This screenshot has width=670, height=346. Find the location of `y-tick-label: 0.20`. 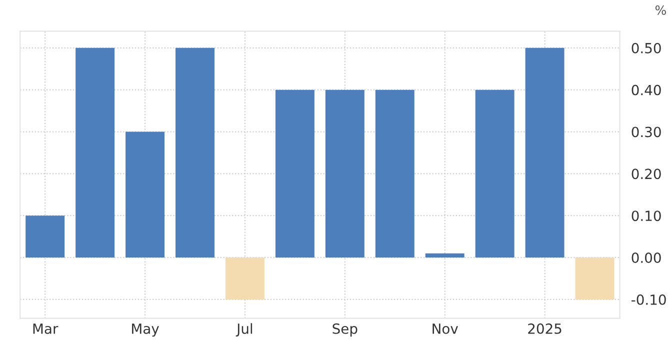

y-tick-label: 0.20 is located at coordinates (646, 174).